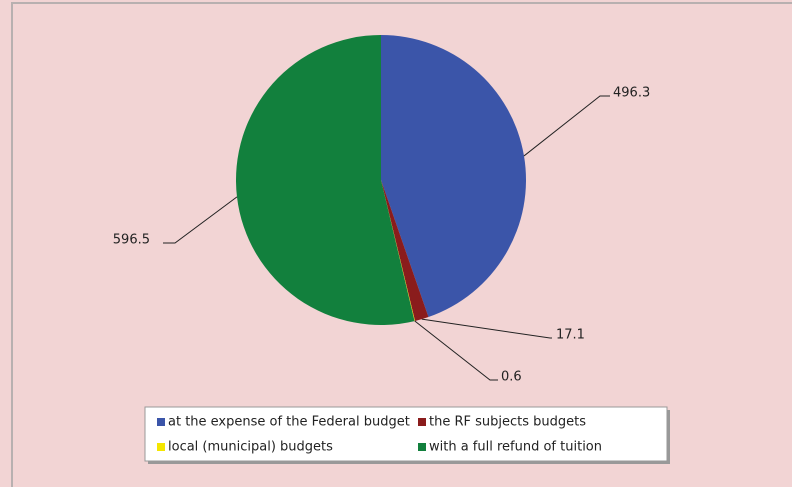 The height and width of the screenshot is (487, 792). I want to click on legend, so click(406, 434).